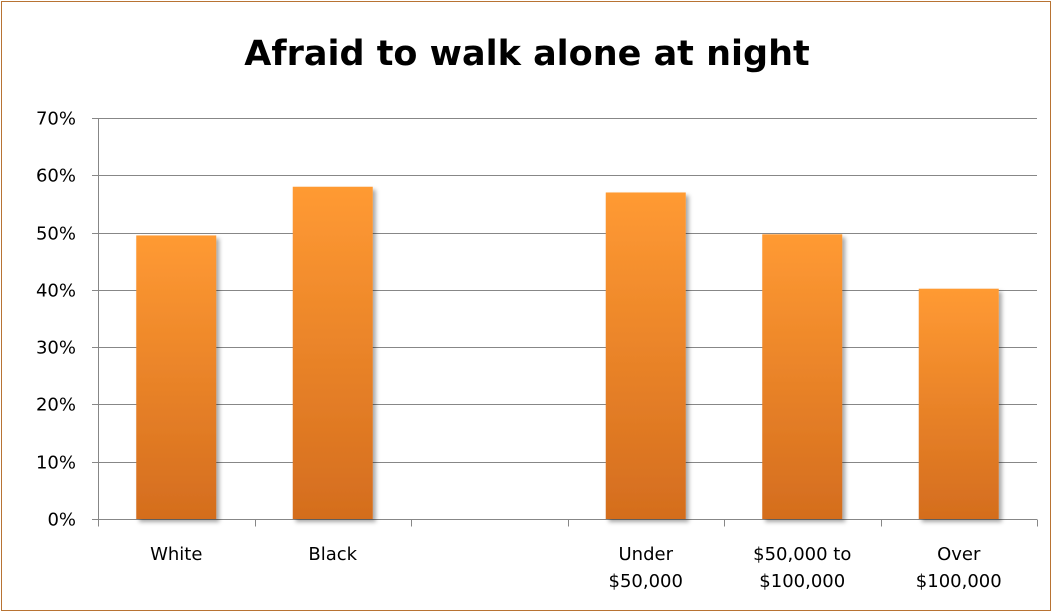 Image resolution: width=1054 pixels, height=614 pixels. What do you see at coordinates (646, 581) in the screenshot?
I see `x-tick-label: $50,000` at bounding box center [646, 581].